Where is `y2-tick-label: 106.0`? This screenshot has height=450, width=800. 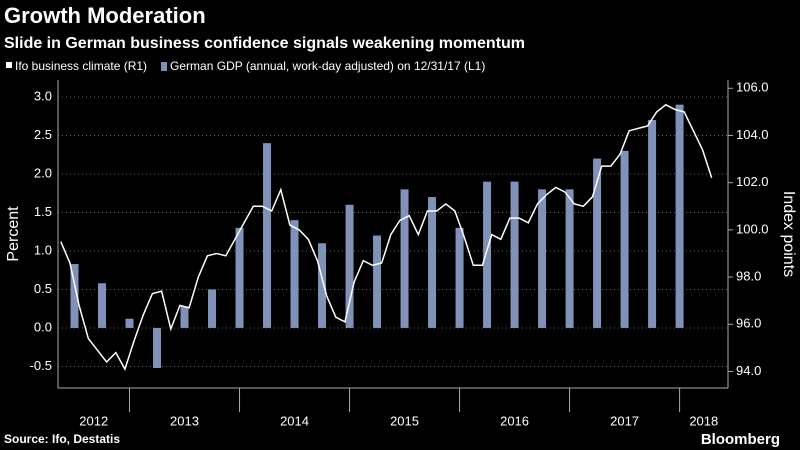 y2-tick-label: 106.0 is located at coordinates (752, 87).